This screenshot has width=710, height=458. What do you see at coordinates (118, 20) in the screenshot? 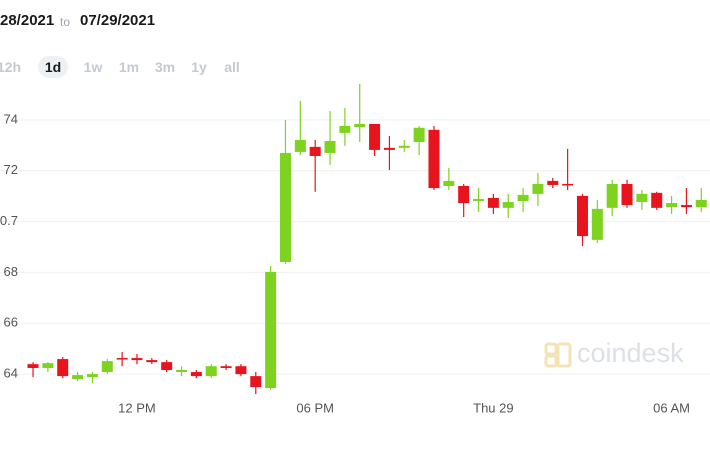
I see `date-until: 07/29/2021` at bounding box center [118, 20].